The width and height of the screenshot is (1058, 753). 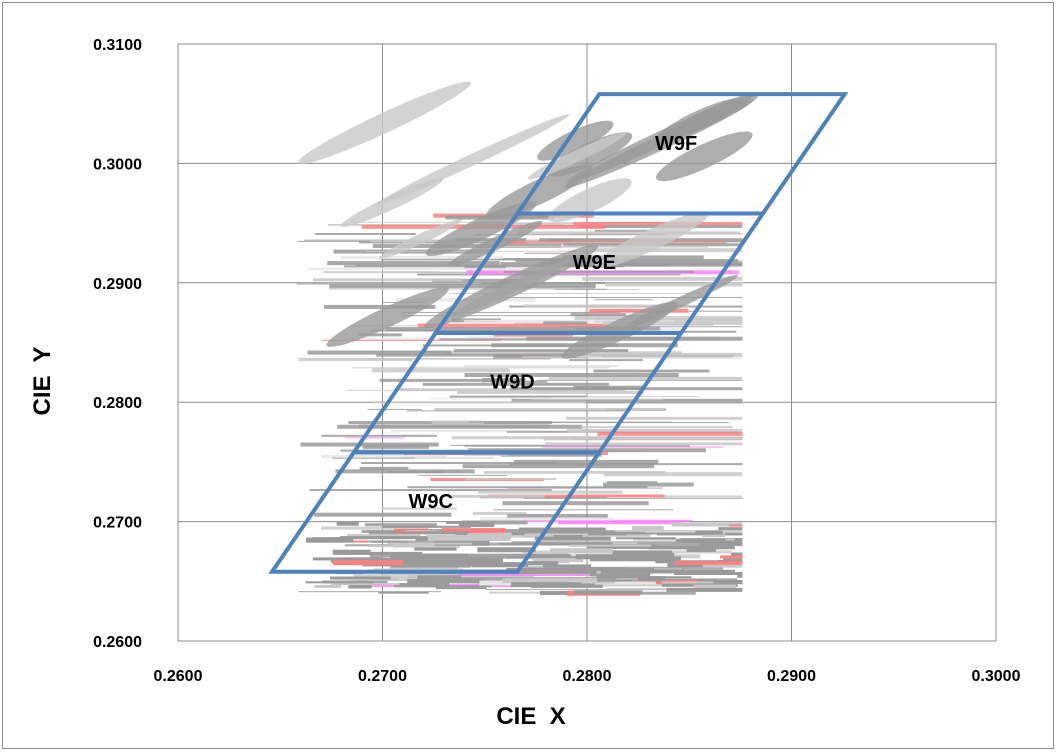 What do you see at coordinates (587, 676) in the screenshot?
I see `x-tick-label: 0.2800` at bounding box center [587, 676].